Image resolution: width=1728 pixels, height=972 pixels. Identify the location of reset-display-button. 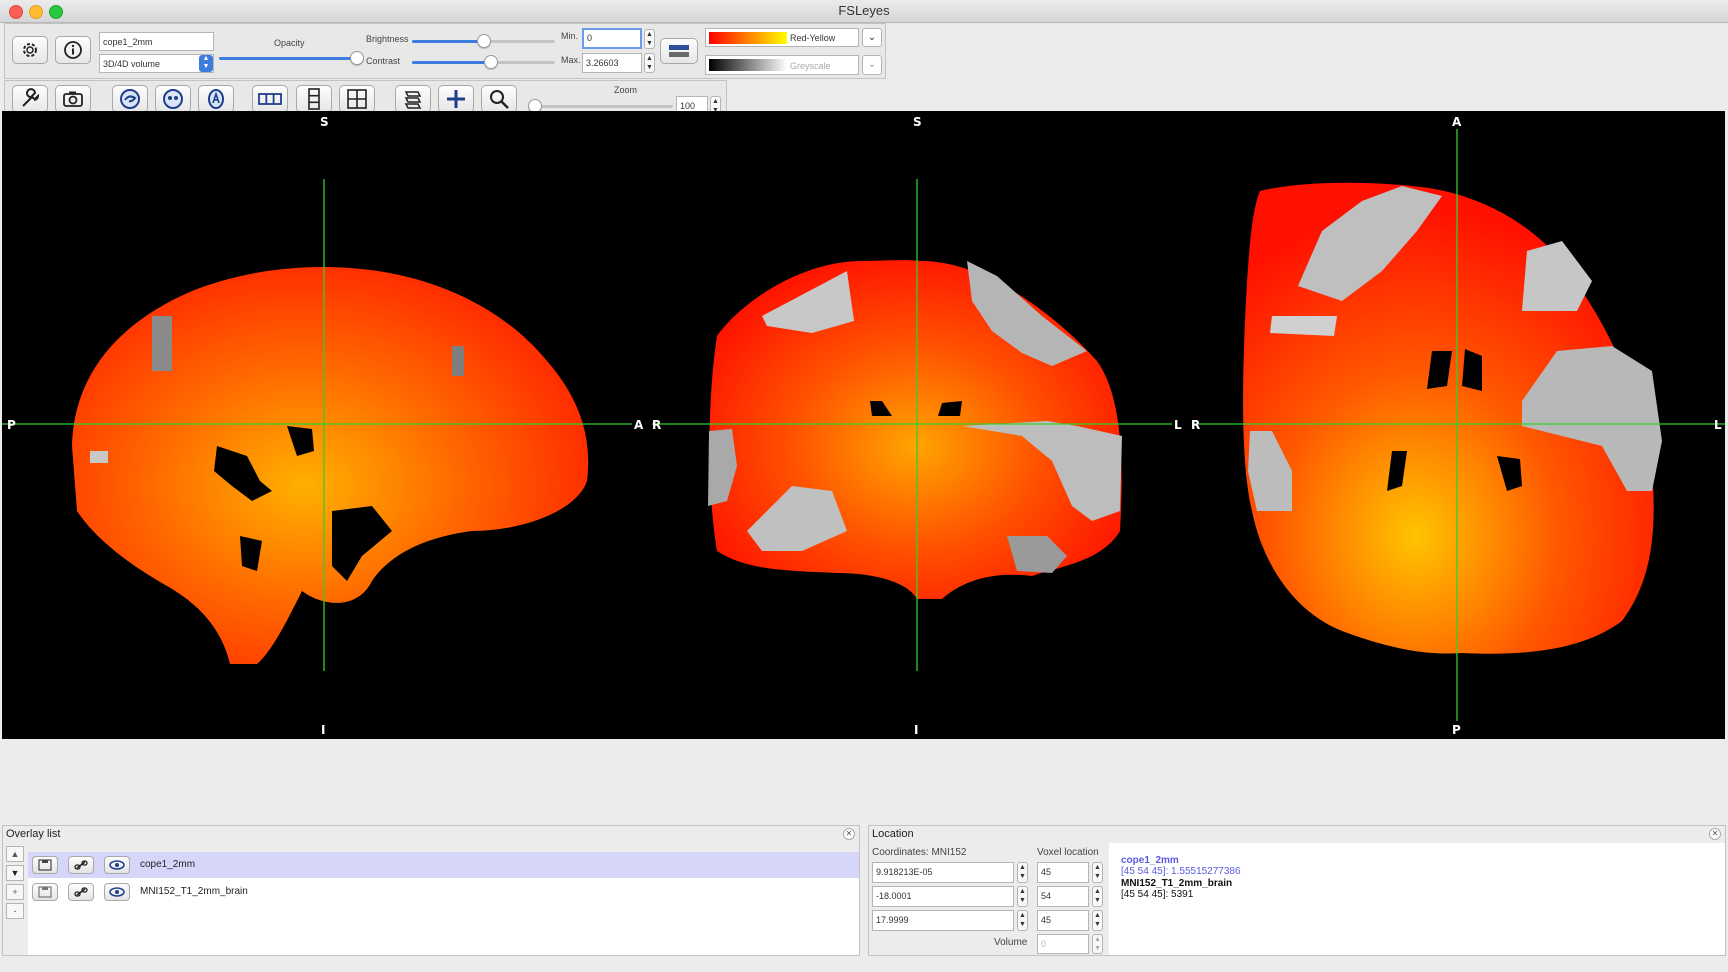
(413, 99).